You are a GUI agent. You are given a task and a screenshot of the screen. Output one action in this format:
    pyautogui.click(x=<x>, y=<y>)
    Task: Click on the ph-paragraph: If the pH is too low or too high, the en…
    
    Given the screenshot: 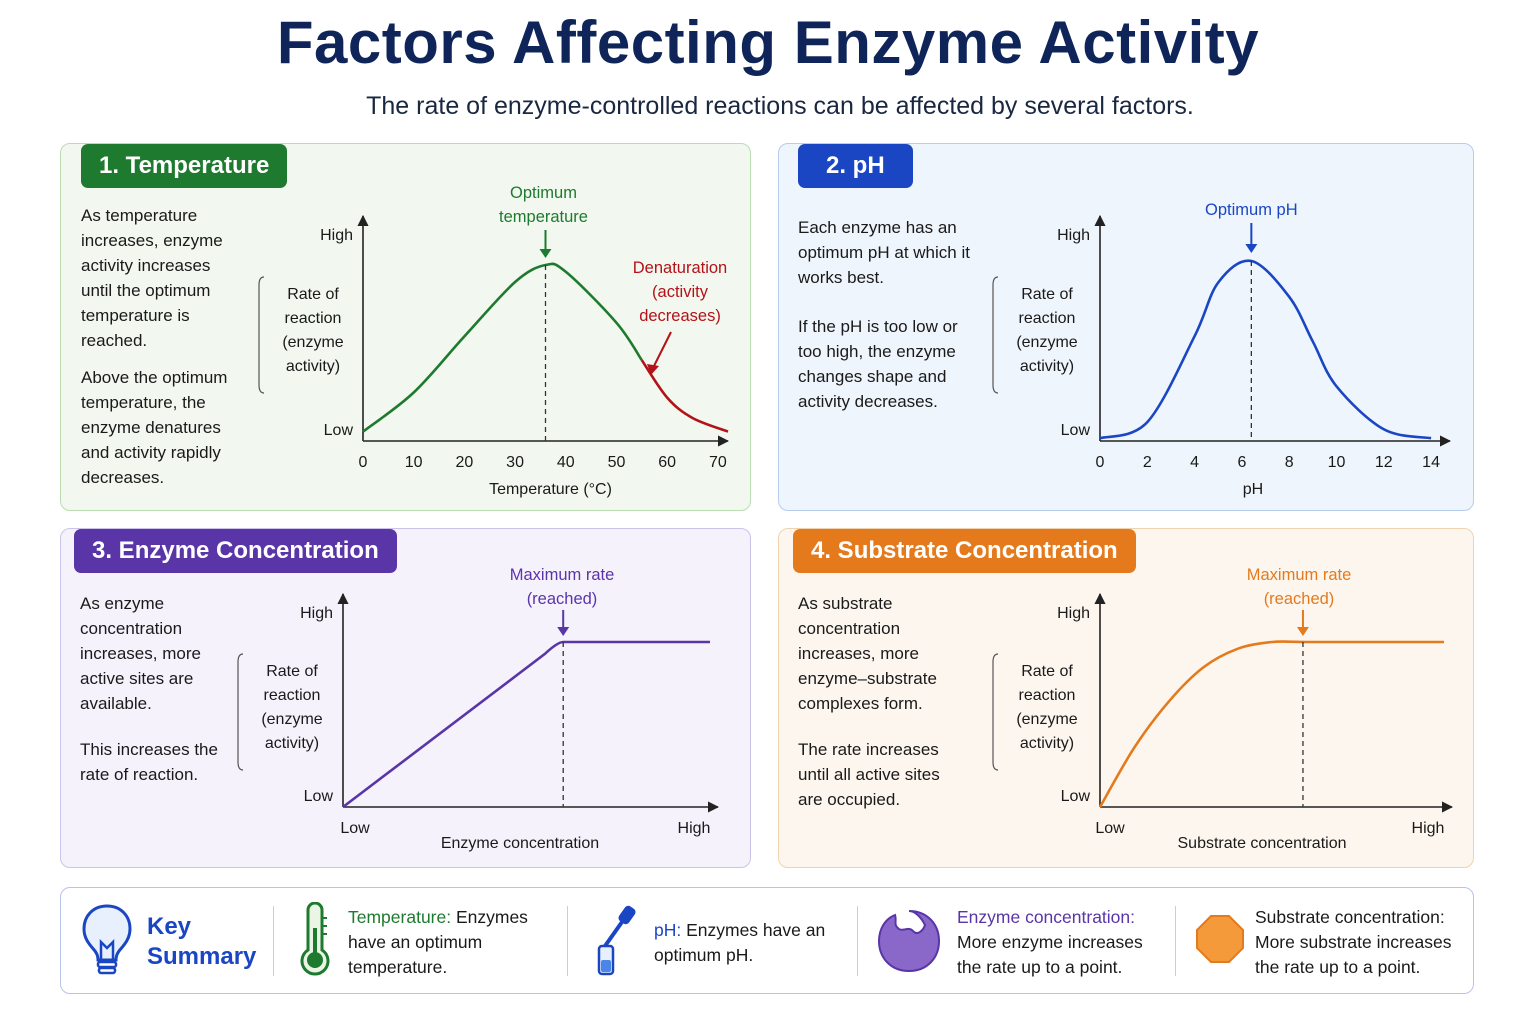 What is the action you would take?
    pyautogui.click(x=878, y=364)
    